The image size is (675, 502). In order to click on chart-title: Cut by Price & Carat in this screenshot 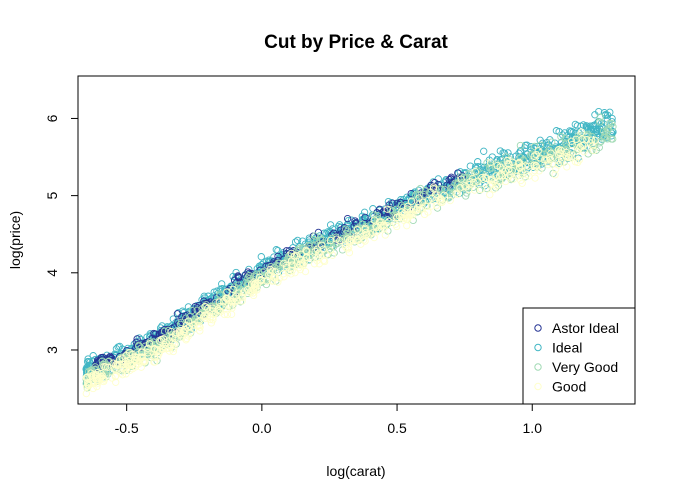, I will do `click(356, 42)`.